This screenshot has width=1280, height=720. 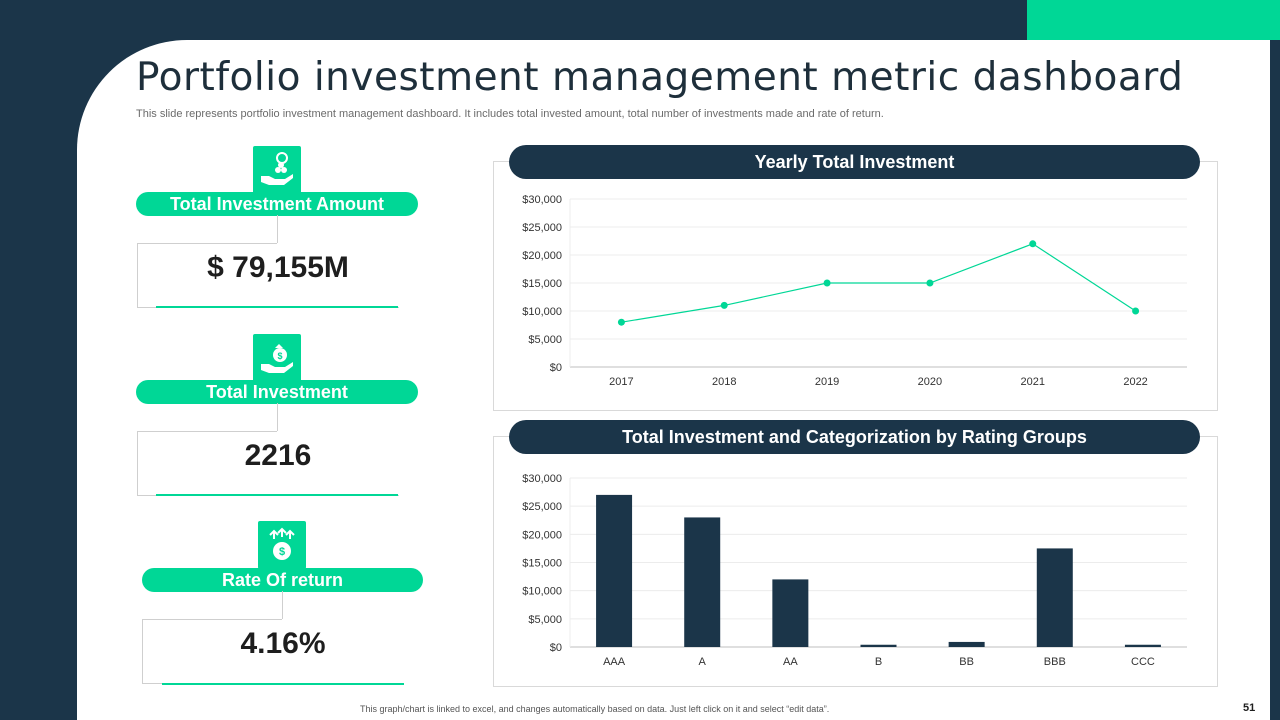 What do you see at coordinates (878, 283) in the screenshot?
I see `series-line` at bounding box center [878, 283].